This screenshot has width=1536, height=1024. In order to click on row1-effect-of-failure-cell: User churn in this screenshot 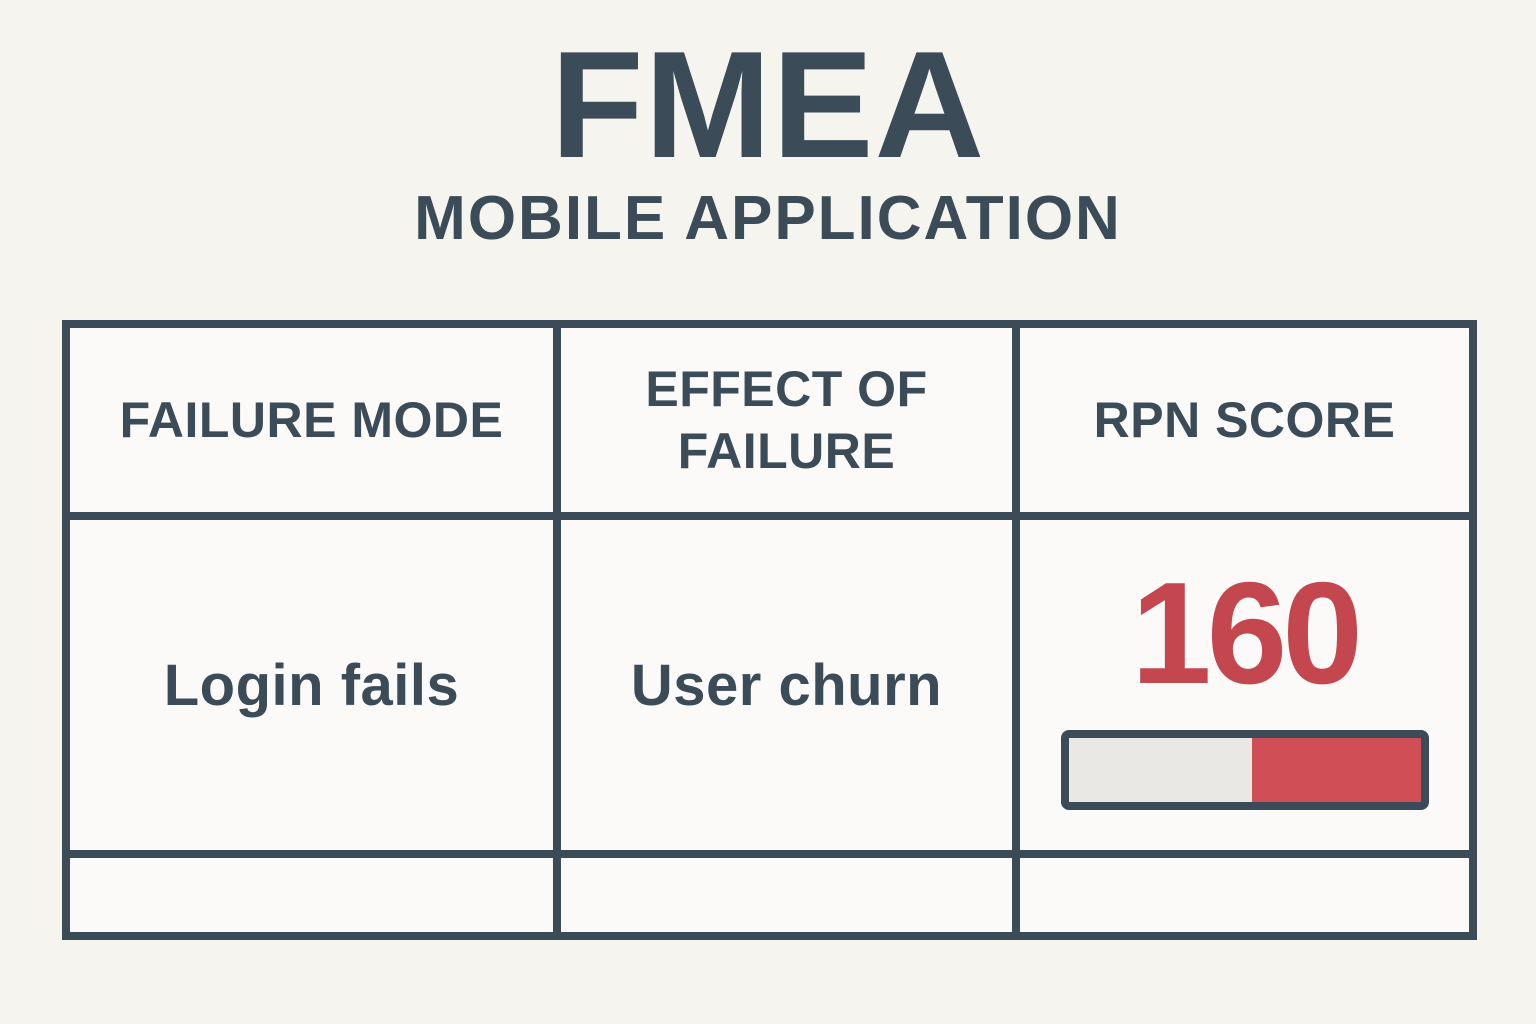, I will do `click(786, 685)`.